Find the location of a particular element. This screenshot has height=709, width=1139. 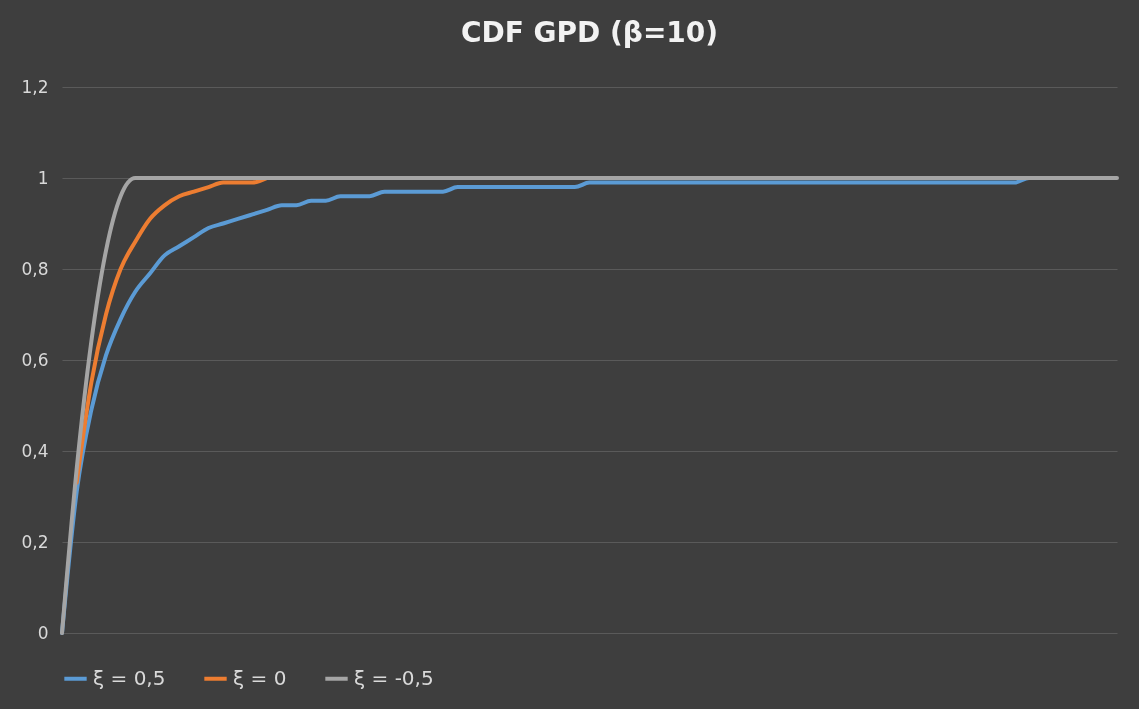

legend-label: ξ = 0 is located at coordinates (260, 677).